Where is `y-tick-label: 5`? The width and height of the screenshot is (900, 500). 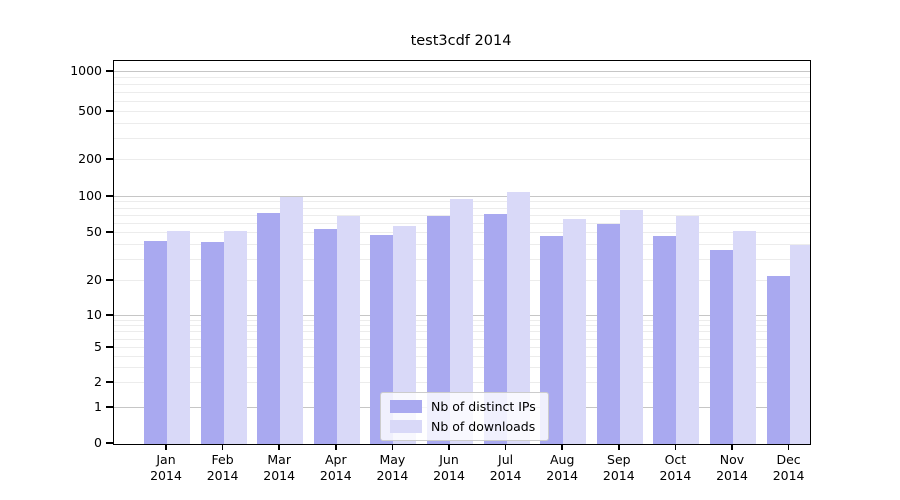 y-tick-label: 5 is located at coordinates (98, 346).